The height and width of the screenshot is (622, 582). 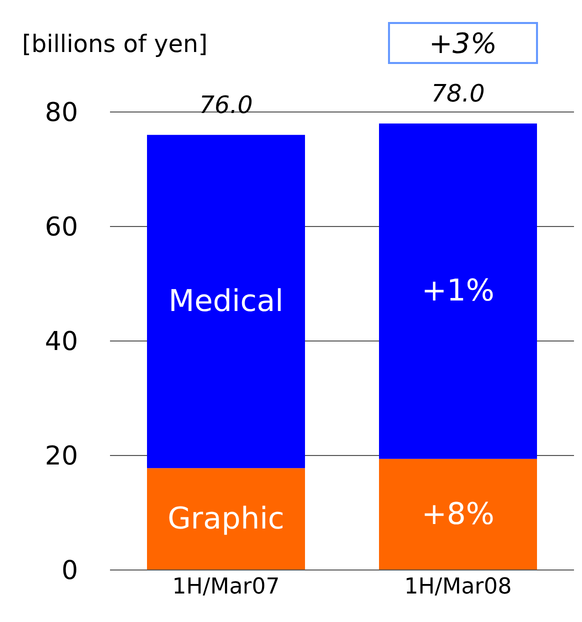 I want to click on series-label: Graphic, so click(x=226, y=519).